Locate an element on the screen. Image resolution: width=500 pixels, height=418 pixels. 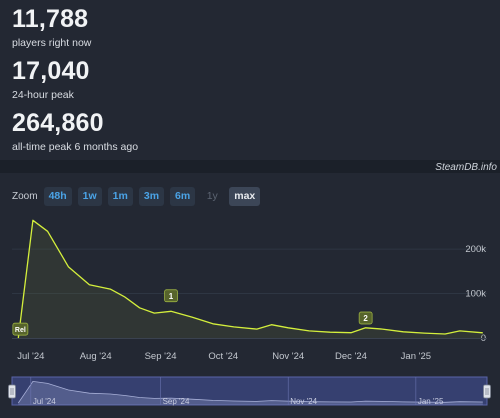
annotation-label: 2 is located at coordinates (365, 318).